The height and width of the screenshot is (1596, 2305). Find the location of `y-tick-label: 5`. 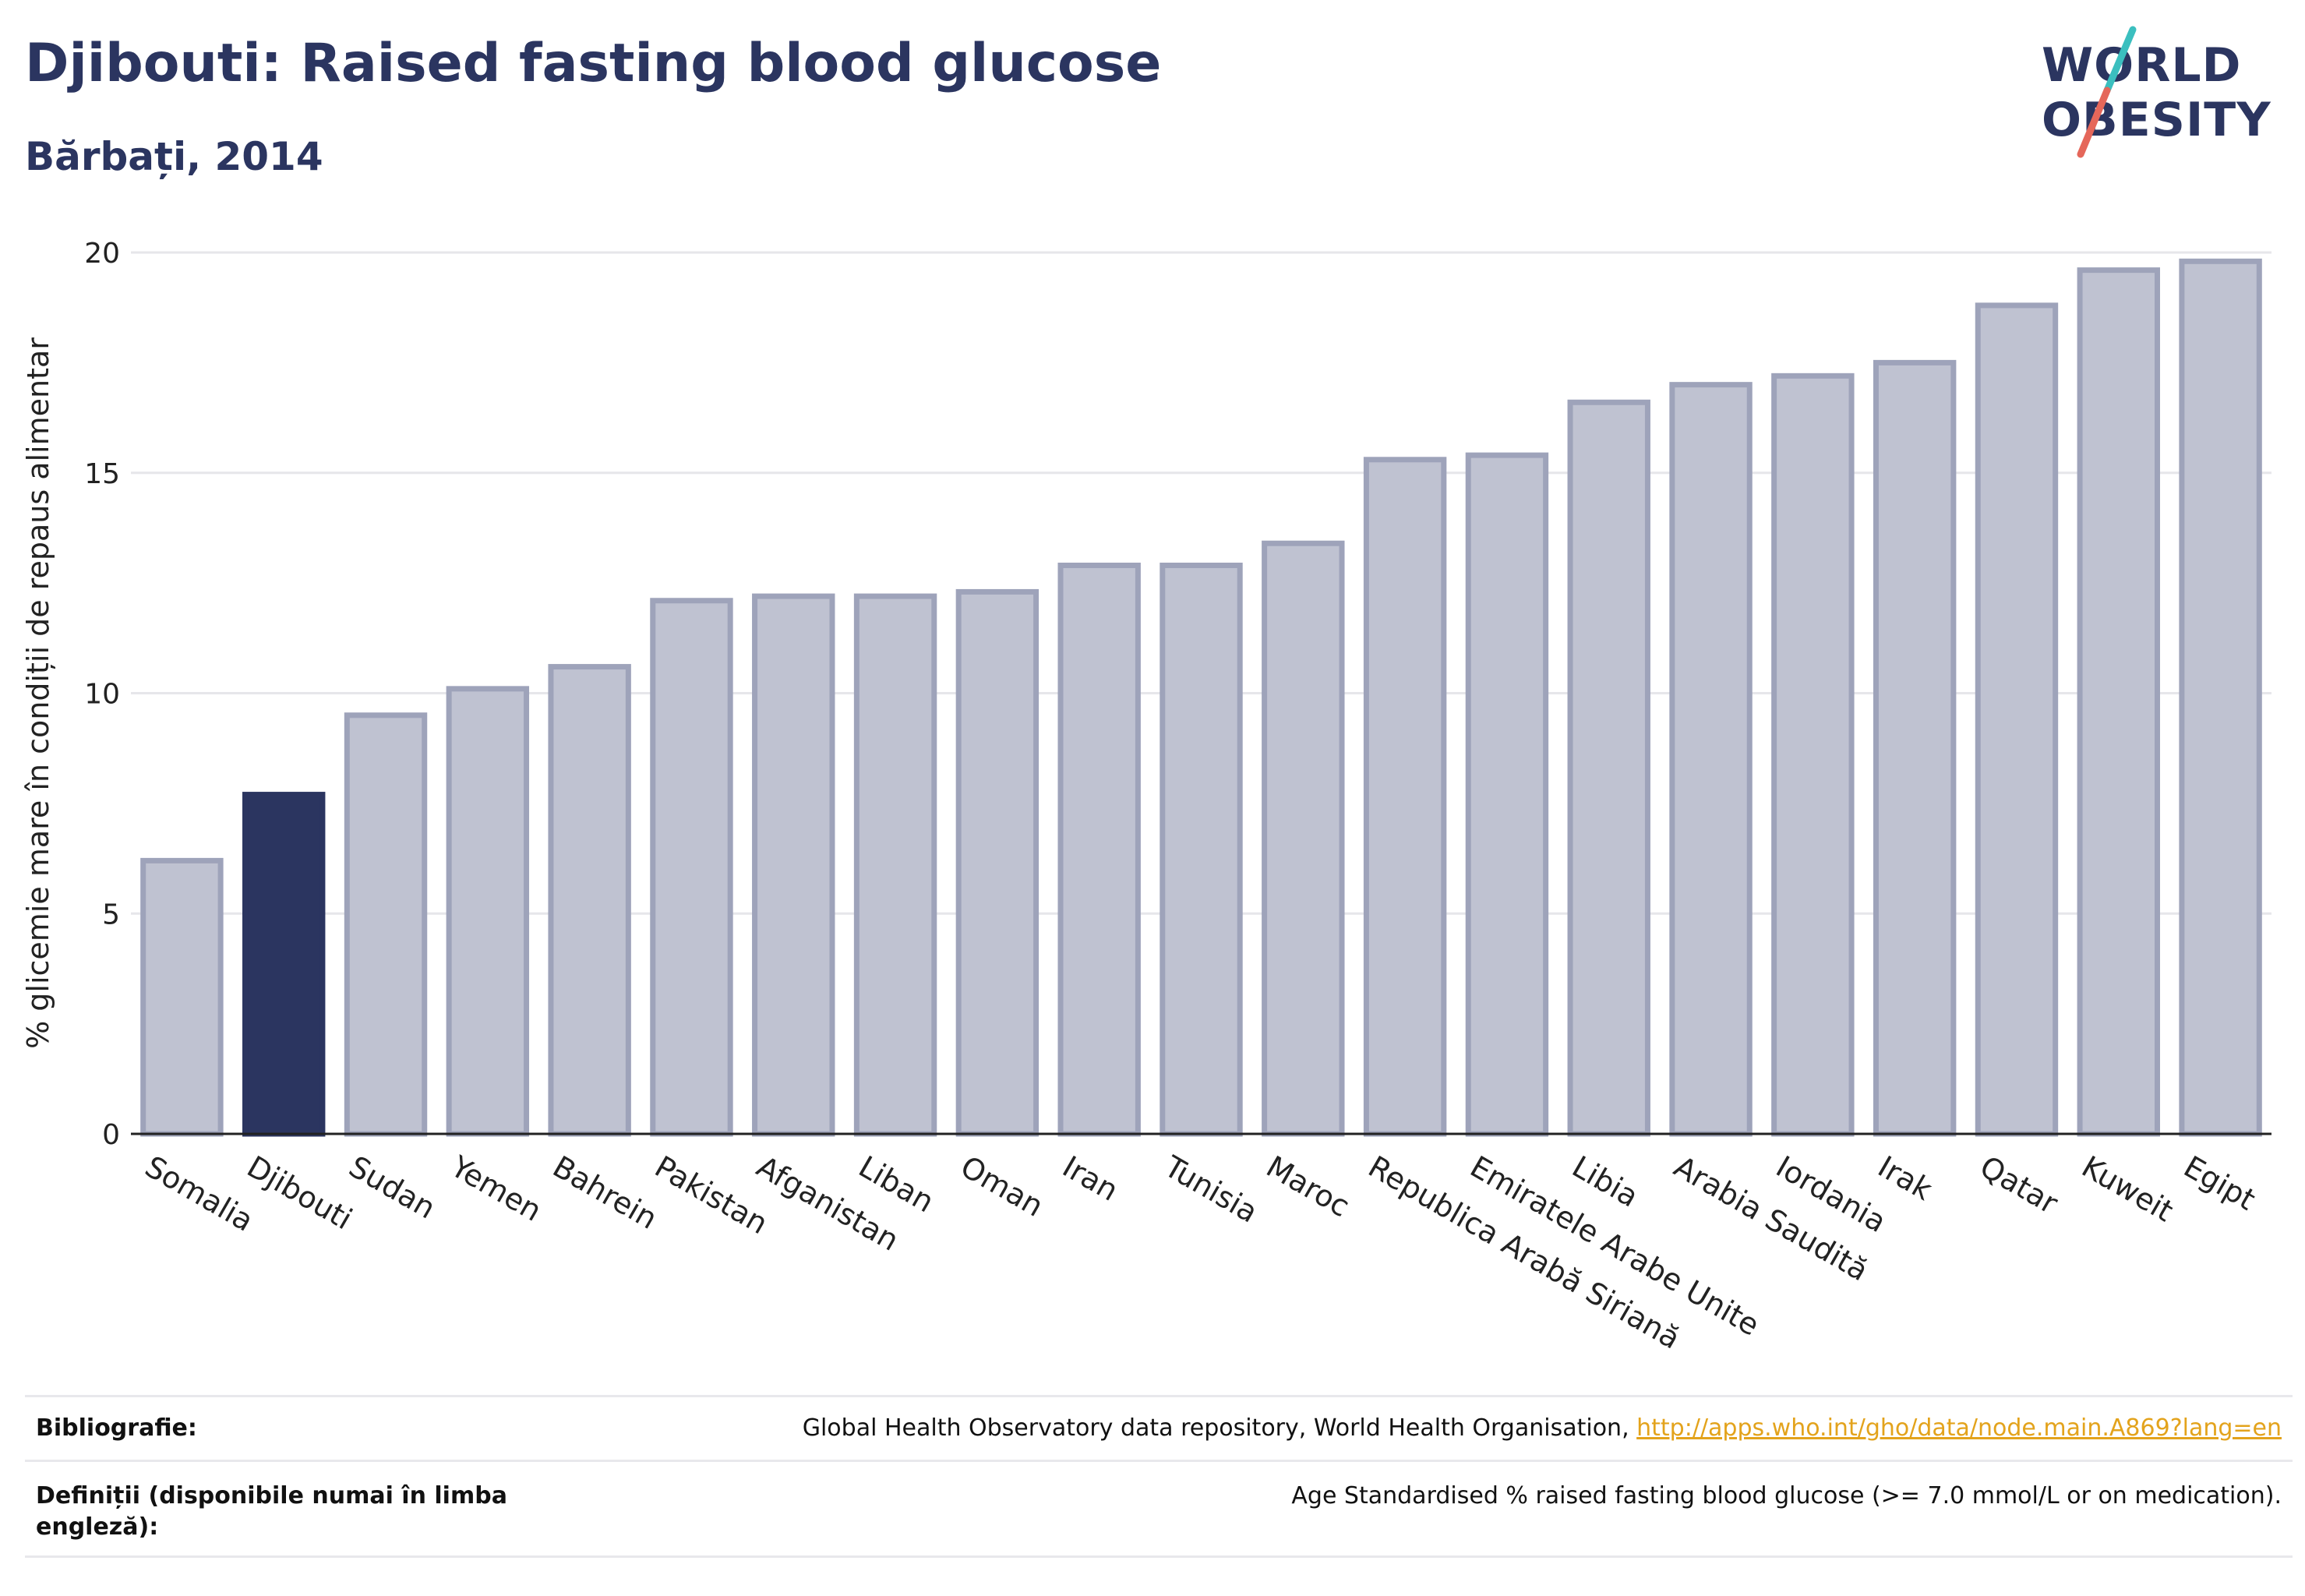

y-tick-label: 5 is located at coordinates (111, 914).